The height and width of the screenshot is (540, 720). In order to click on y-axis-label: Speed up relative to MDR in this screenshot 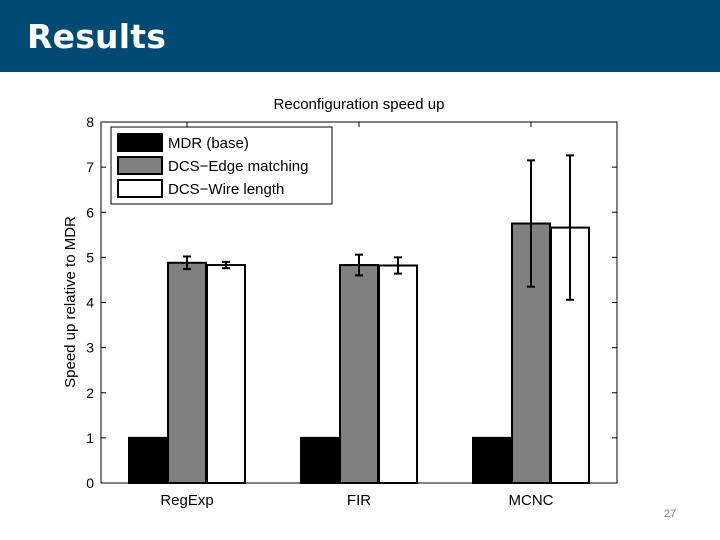, I will do `click(70, 302)`.